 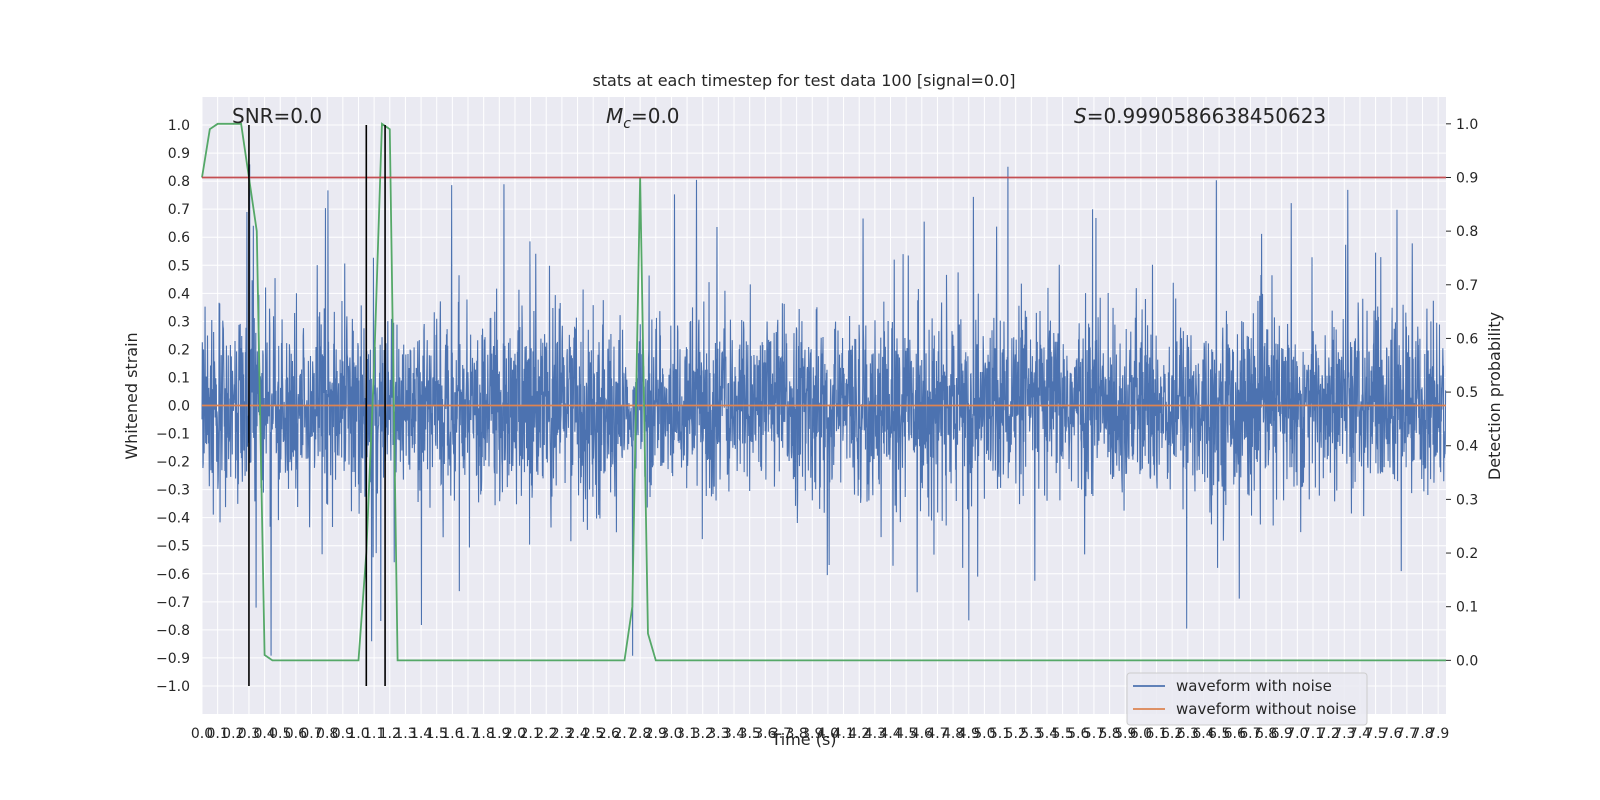 What do you see at coordinates (484, 734) in the screenshot?
I see `x-tick-label: 1.8` at bounding box center [484, 734].